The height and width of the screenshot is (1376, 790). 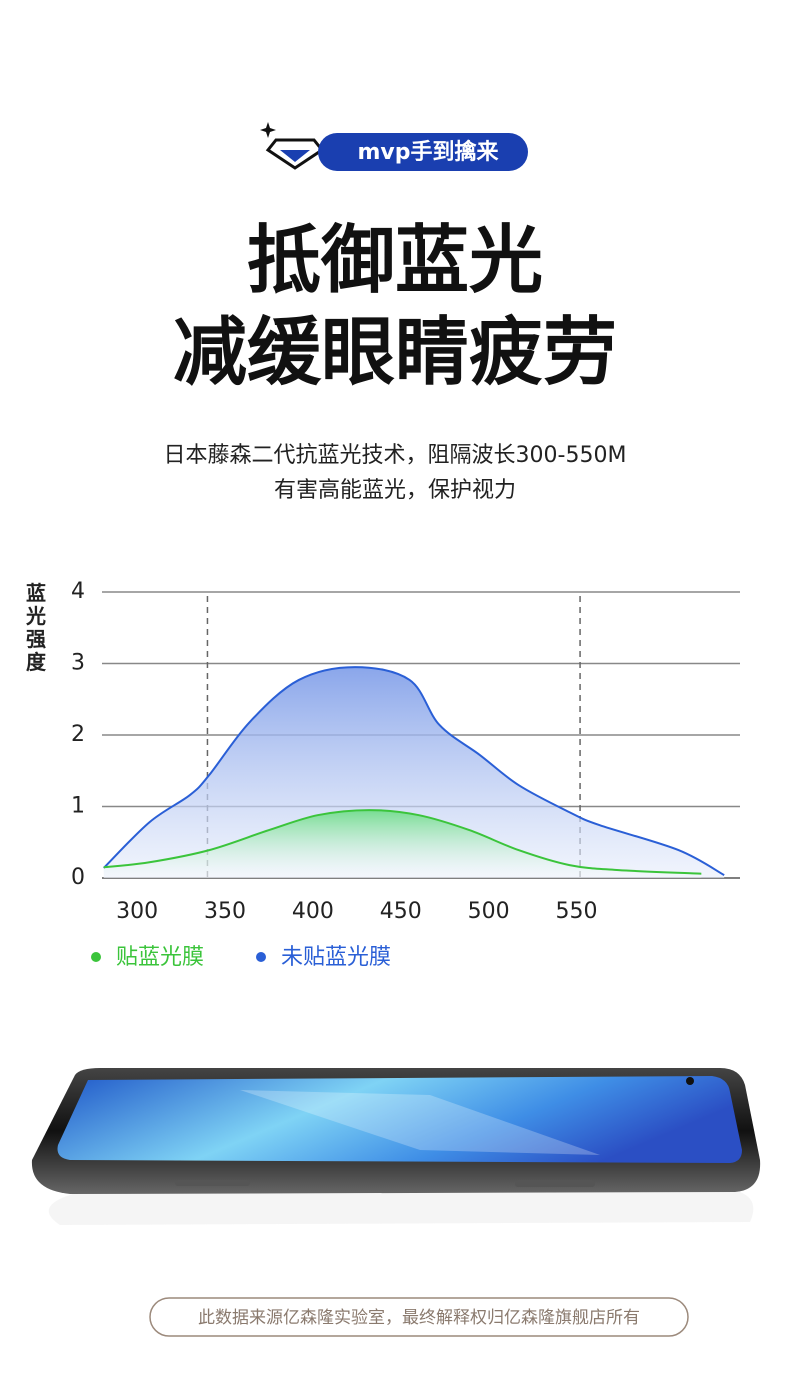 I want to click on reflection, so click(x=401, y=1208).